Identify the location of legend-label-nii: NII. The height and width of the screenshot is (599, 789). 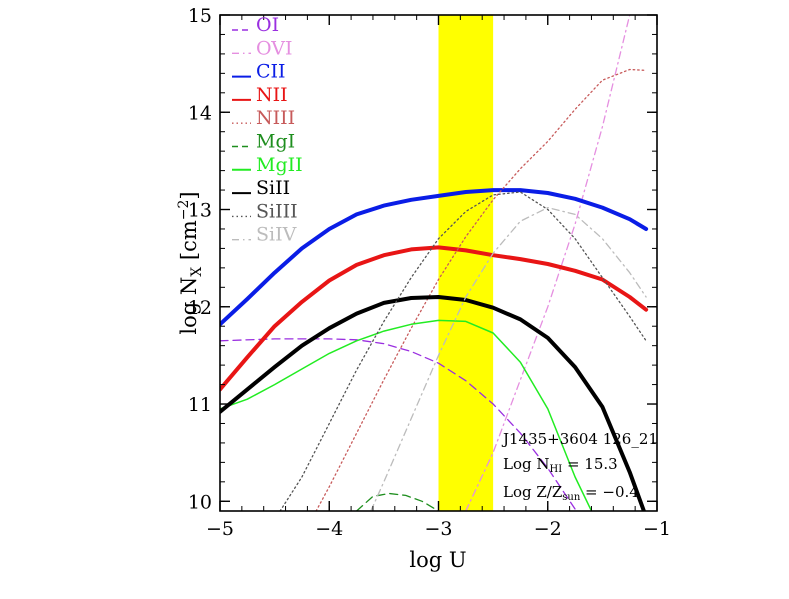
(272, 95).